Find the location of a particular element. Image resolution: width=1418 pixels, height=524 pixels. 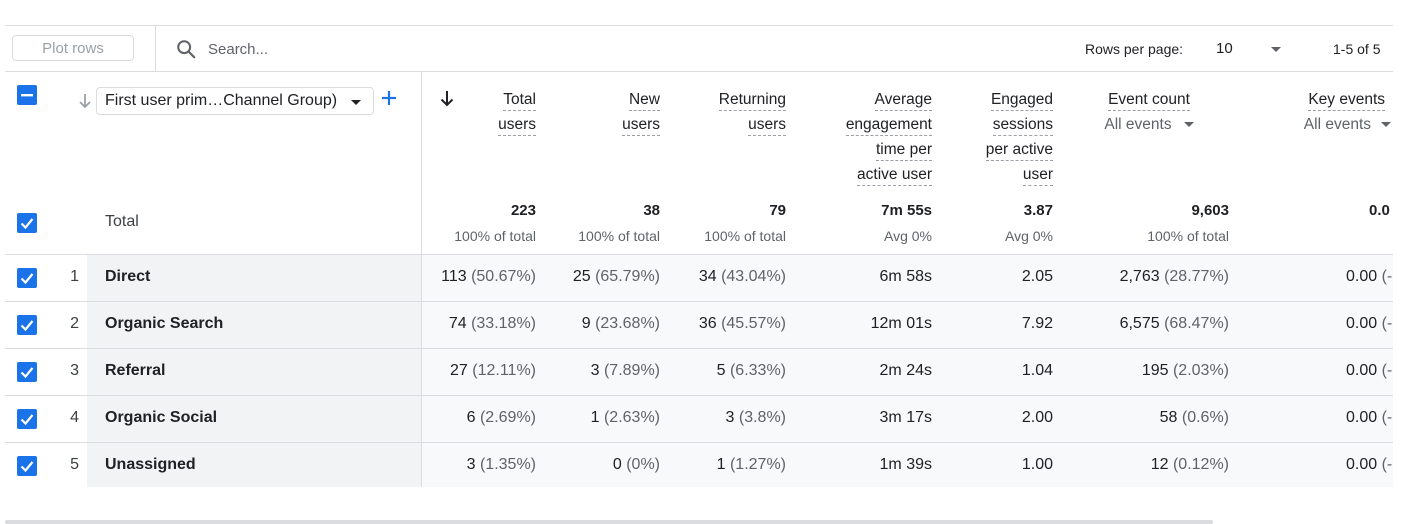

toolbar-divider is located at coordinates (155, 48).